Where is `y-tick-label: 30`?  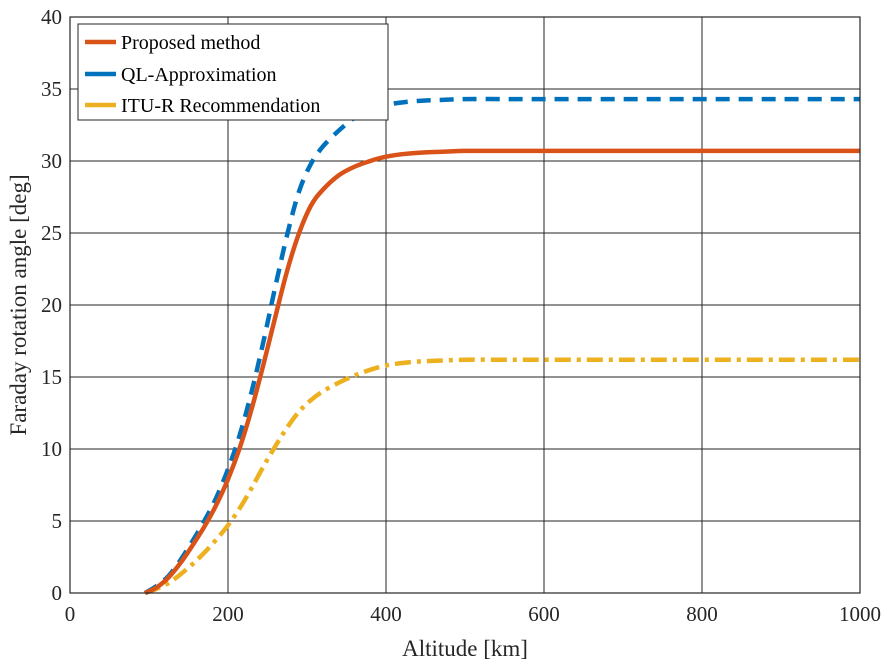
y-tick-label: 30 is located at coordinates (51, 161).